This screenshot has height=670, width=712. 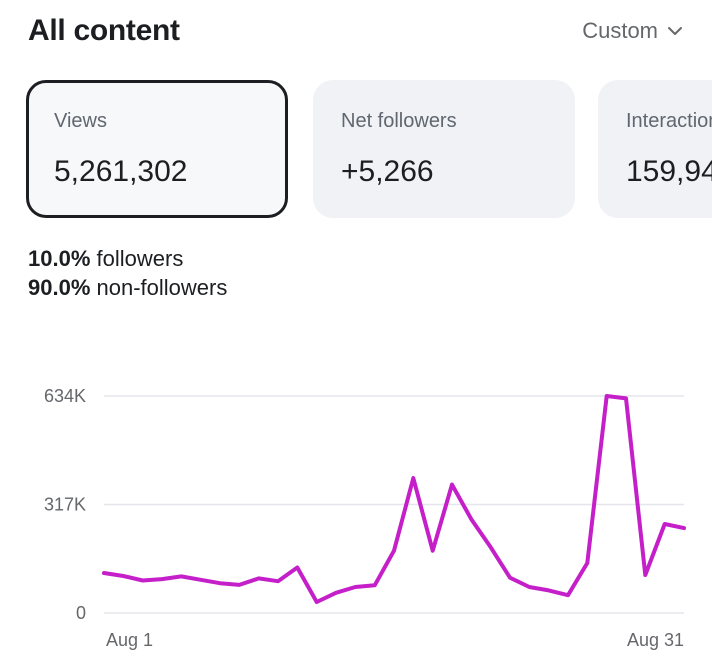 I want to click on metric-card-label: Interactions, so click(x=669, y=121).